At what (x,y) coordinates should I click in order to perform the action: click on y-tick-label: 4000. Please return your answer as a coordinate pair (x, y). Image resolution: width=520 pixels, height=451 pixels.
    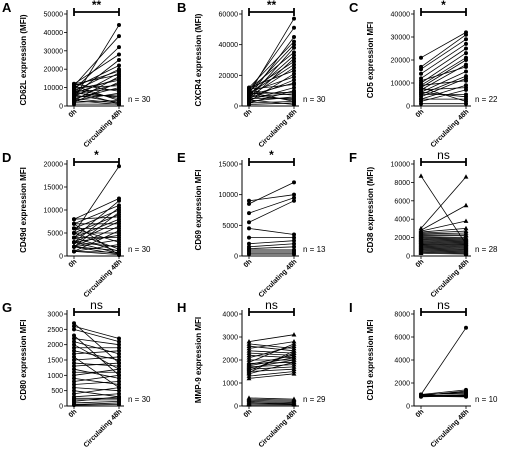
    Looking at the image, I should click on (230, 315).